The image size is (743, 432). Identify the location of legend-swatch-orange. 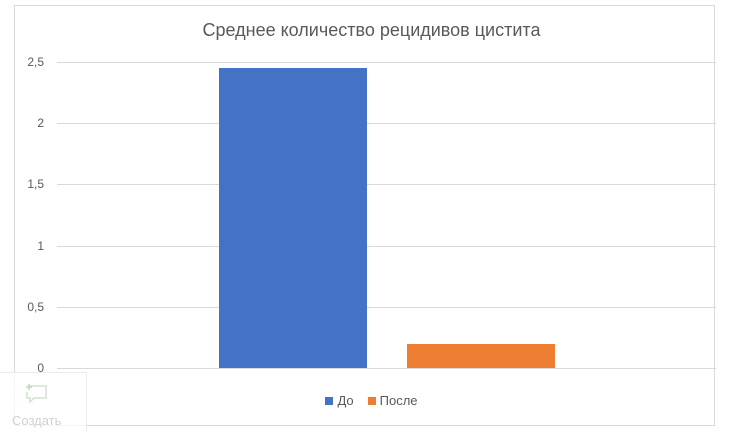
(371, 400).